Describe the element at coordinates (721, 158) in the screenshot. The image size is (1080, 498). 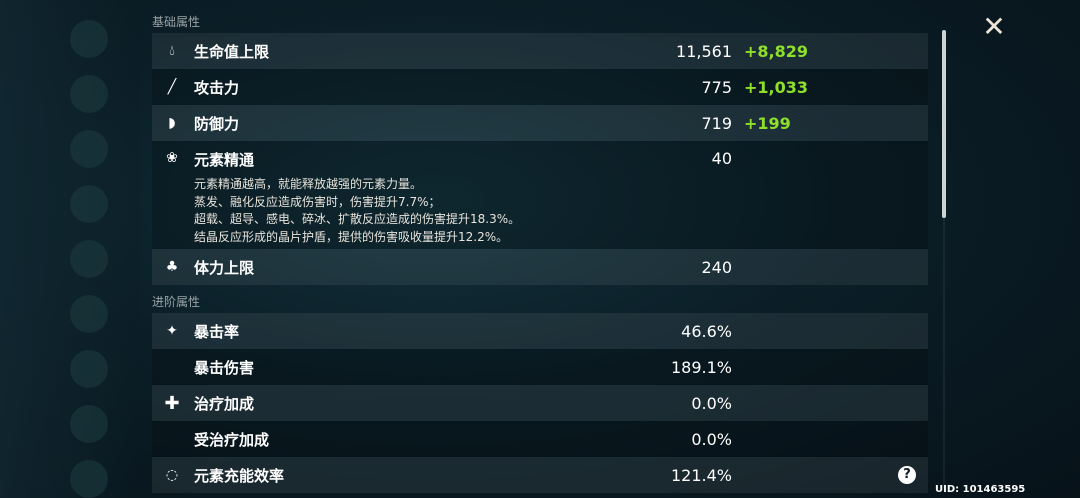
I see `stat-value: 40` at that location.